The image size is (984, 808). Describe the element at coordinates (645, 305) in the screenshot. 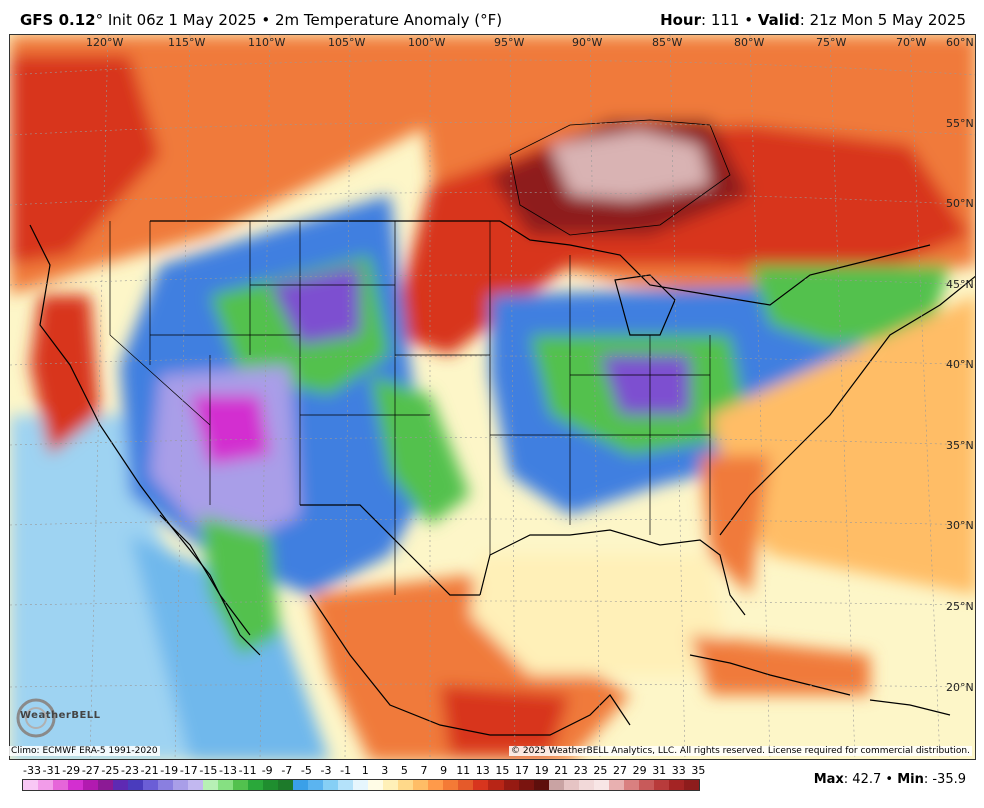

I see `lake-michigan-outline` at that location.